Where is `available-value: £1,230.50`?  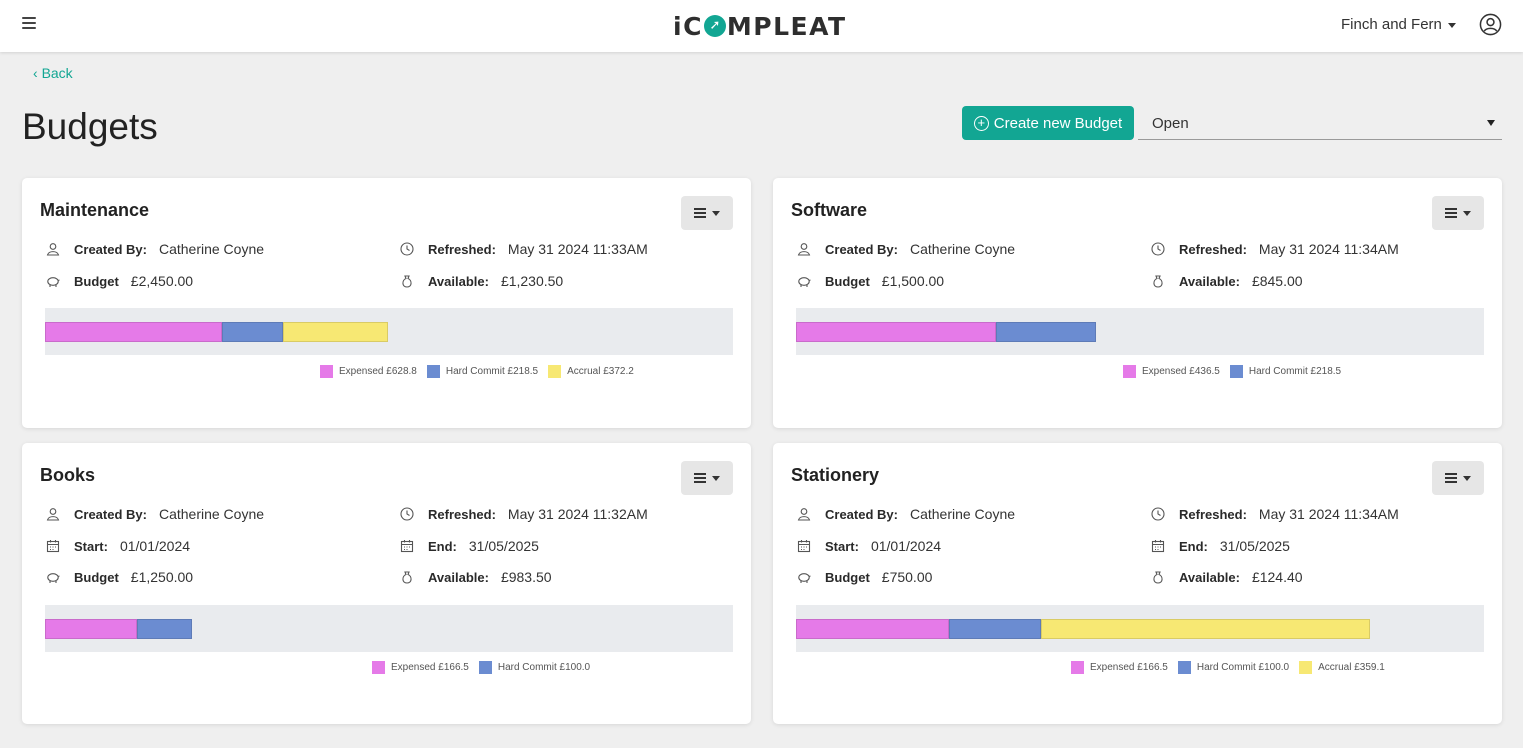
available-value: £1,230.50 is located at coordinates (532, 281).